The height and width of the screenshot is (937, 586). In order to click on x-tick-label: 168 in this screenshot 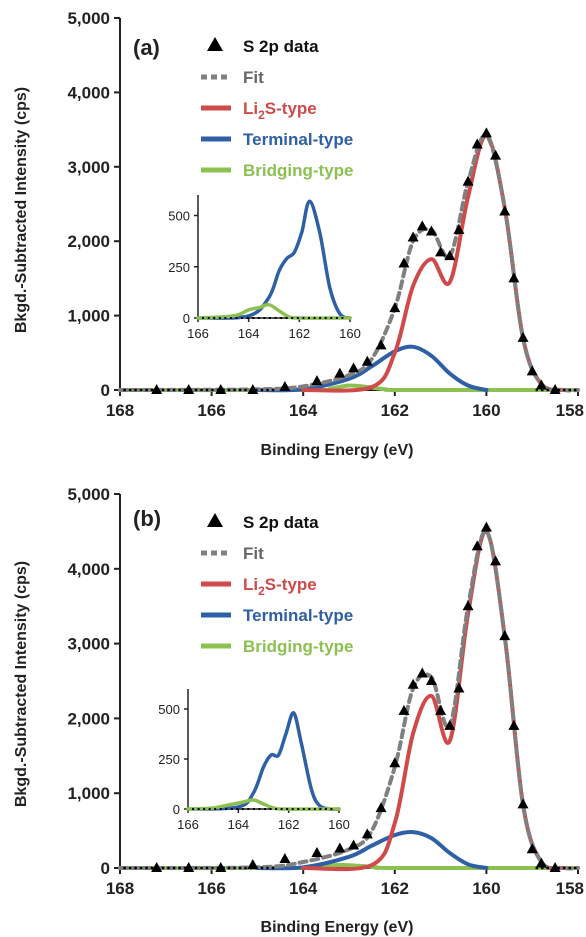, I will do `click(120, 410)`.